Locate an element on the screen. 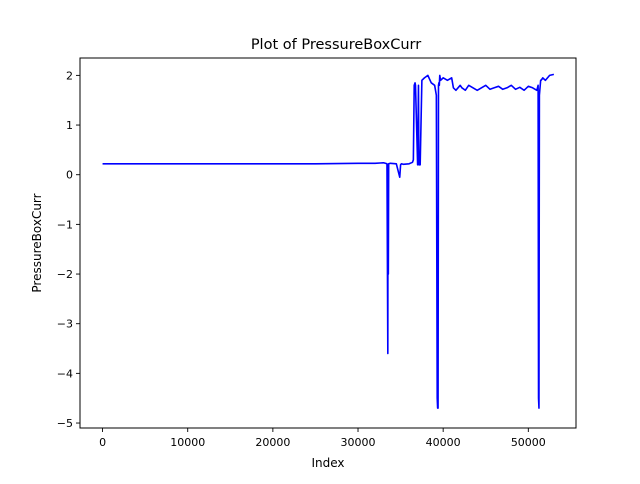  y-tick-label: 1 is located at coordinates (69, 125).